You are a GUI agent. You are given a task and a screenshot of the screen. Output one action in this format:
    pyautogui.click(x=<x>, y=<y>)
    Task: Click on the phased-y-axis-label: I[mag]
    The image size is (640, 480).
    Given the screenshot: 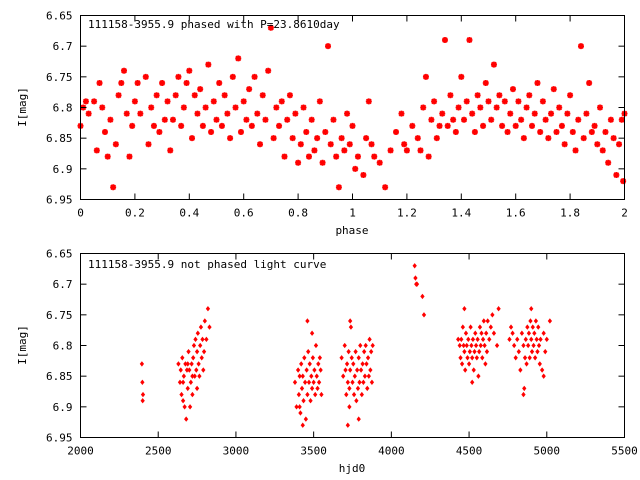 What is the action you would take?
    pyautogui.click(x=22, y=107)
    